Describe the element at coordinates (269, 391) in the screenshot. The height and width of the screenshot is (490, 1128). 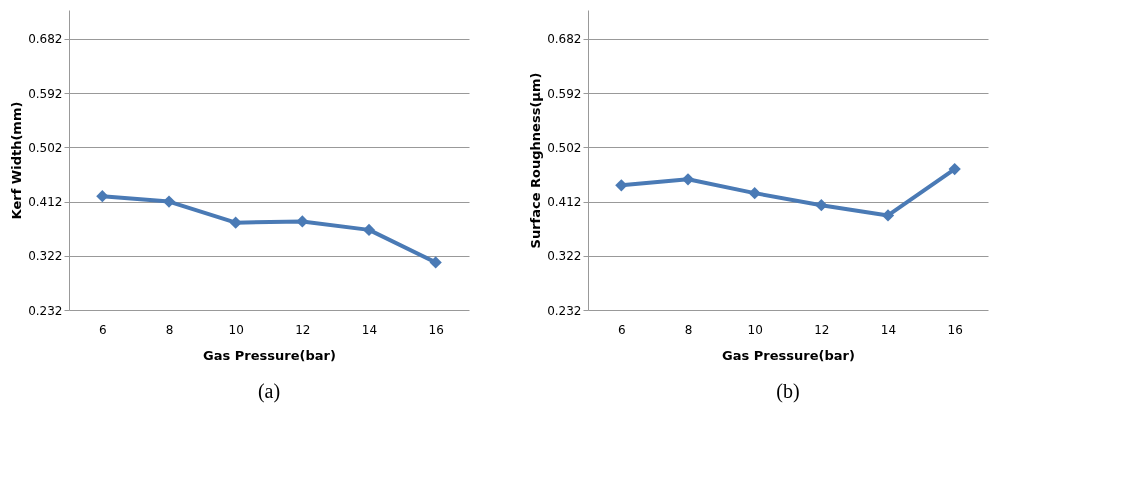
I see `text: (a)` at that location.